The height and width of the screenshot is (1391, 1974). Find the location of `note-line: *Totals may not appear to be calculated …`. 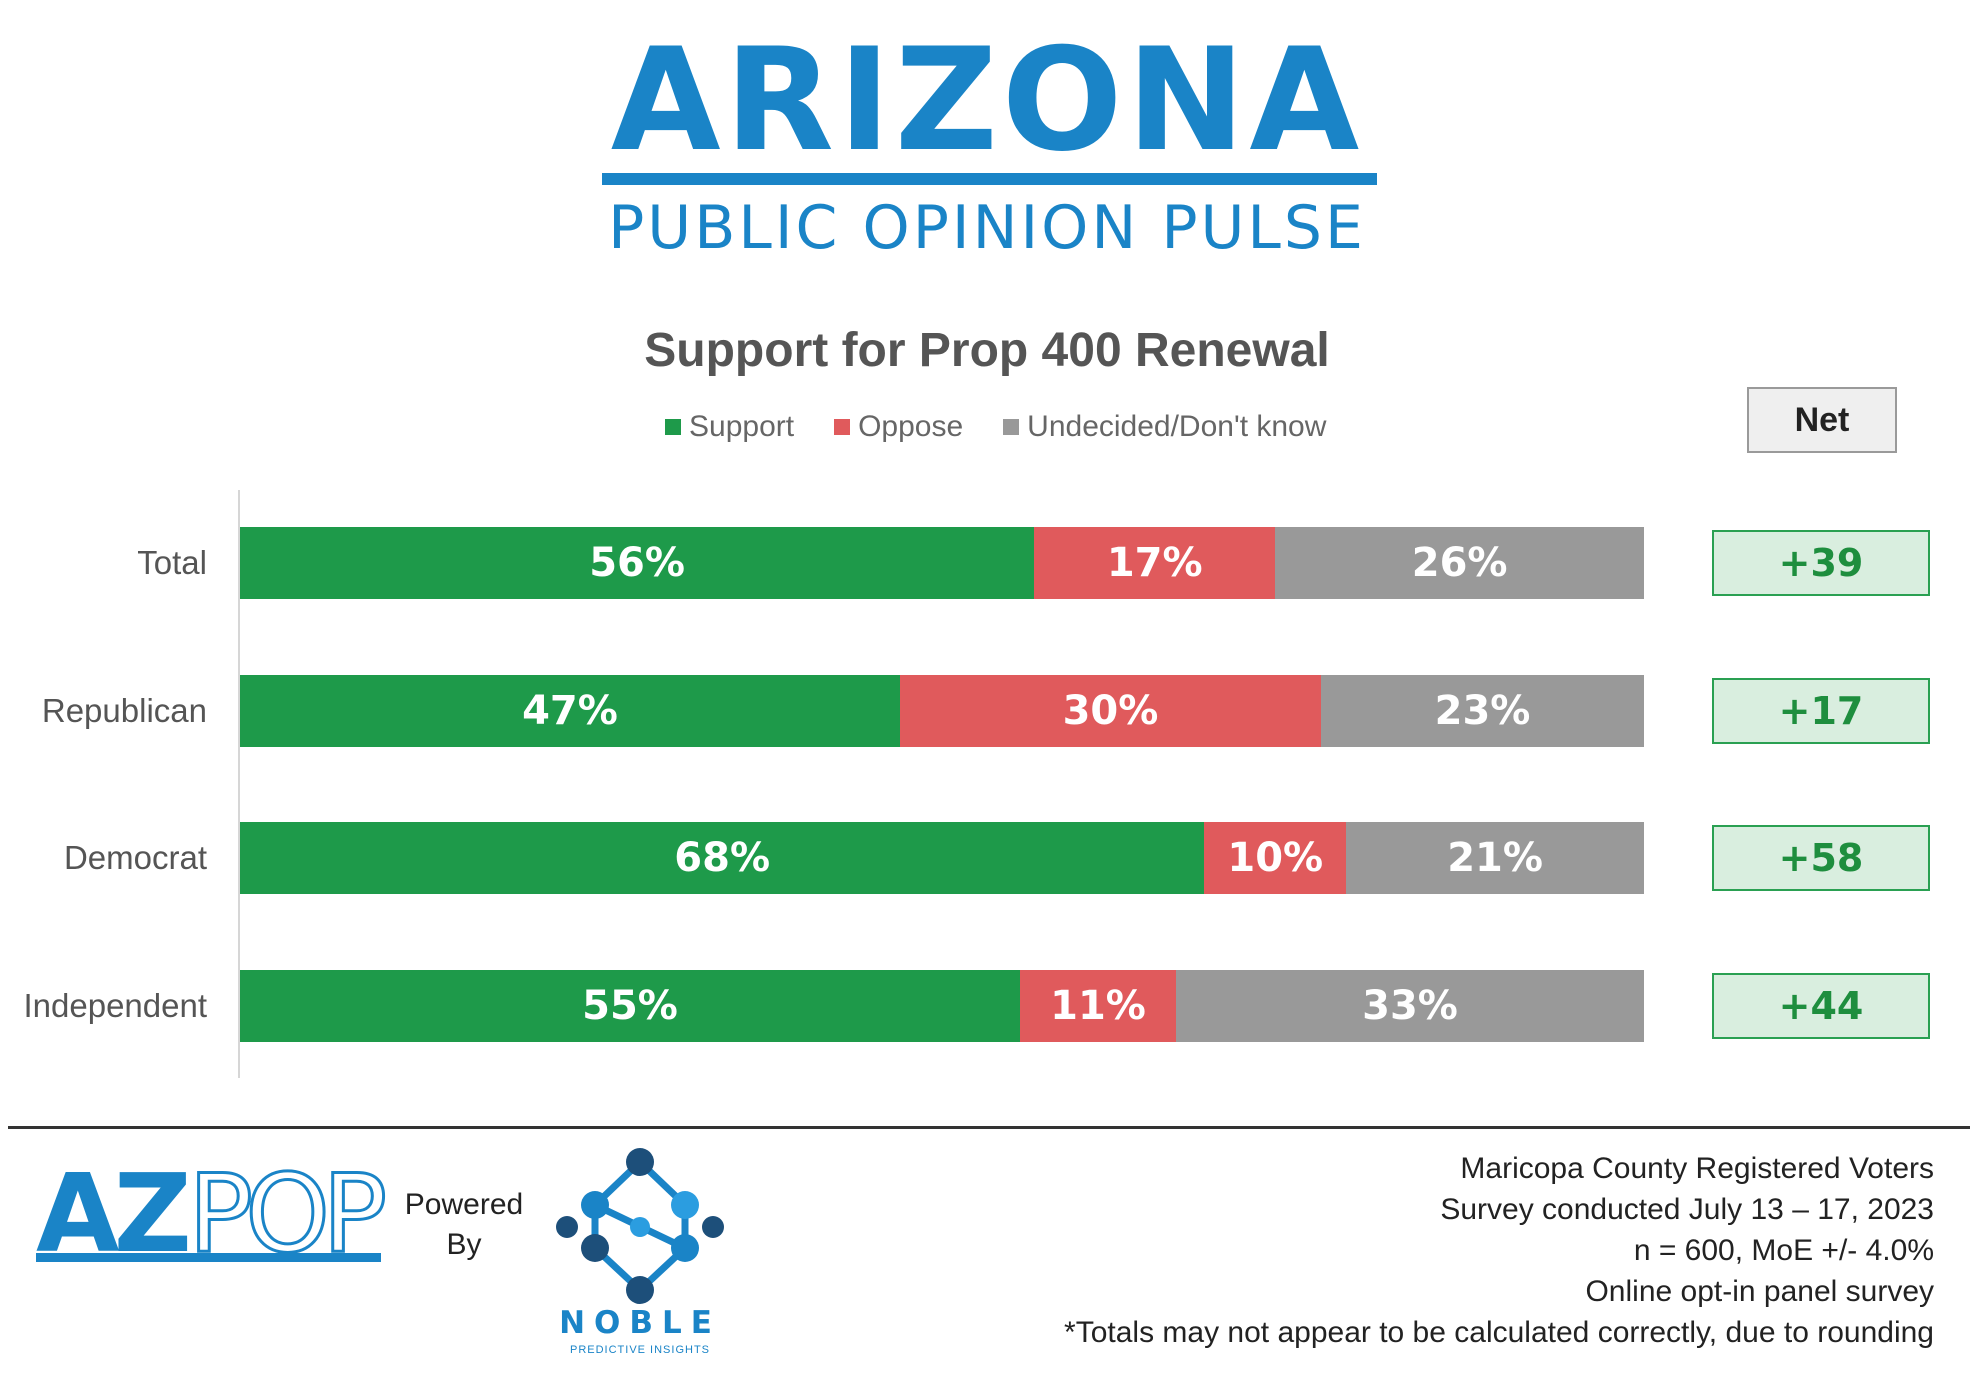

note-line: *Totals may not appear to be calculated … is located at coordinates (1499, 1332).